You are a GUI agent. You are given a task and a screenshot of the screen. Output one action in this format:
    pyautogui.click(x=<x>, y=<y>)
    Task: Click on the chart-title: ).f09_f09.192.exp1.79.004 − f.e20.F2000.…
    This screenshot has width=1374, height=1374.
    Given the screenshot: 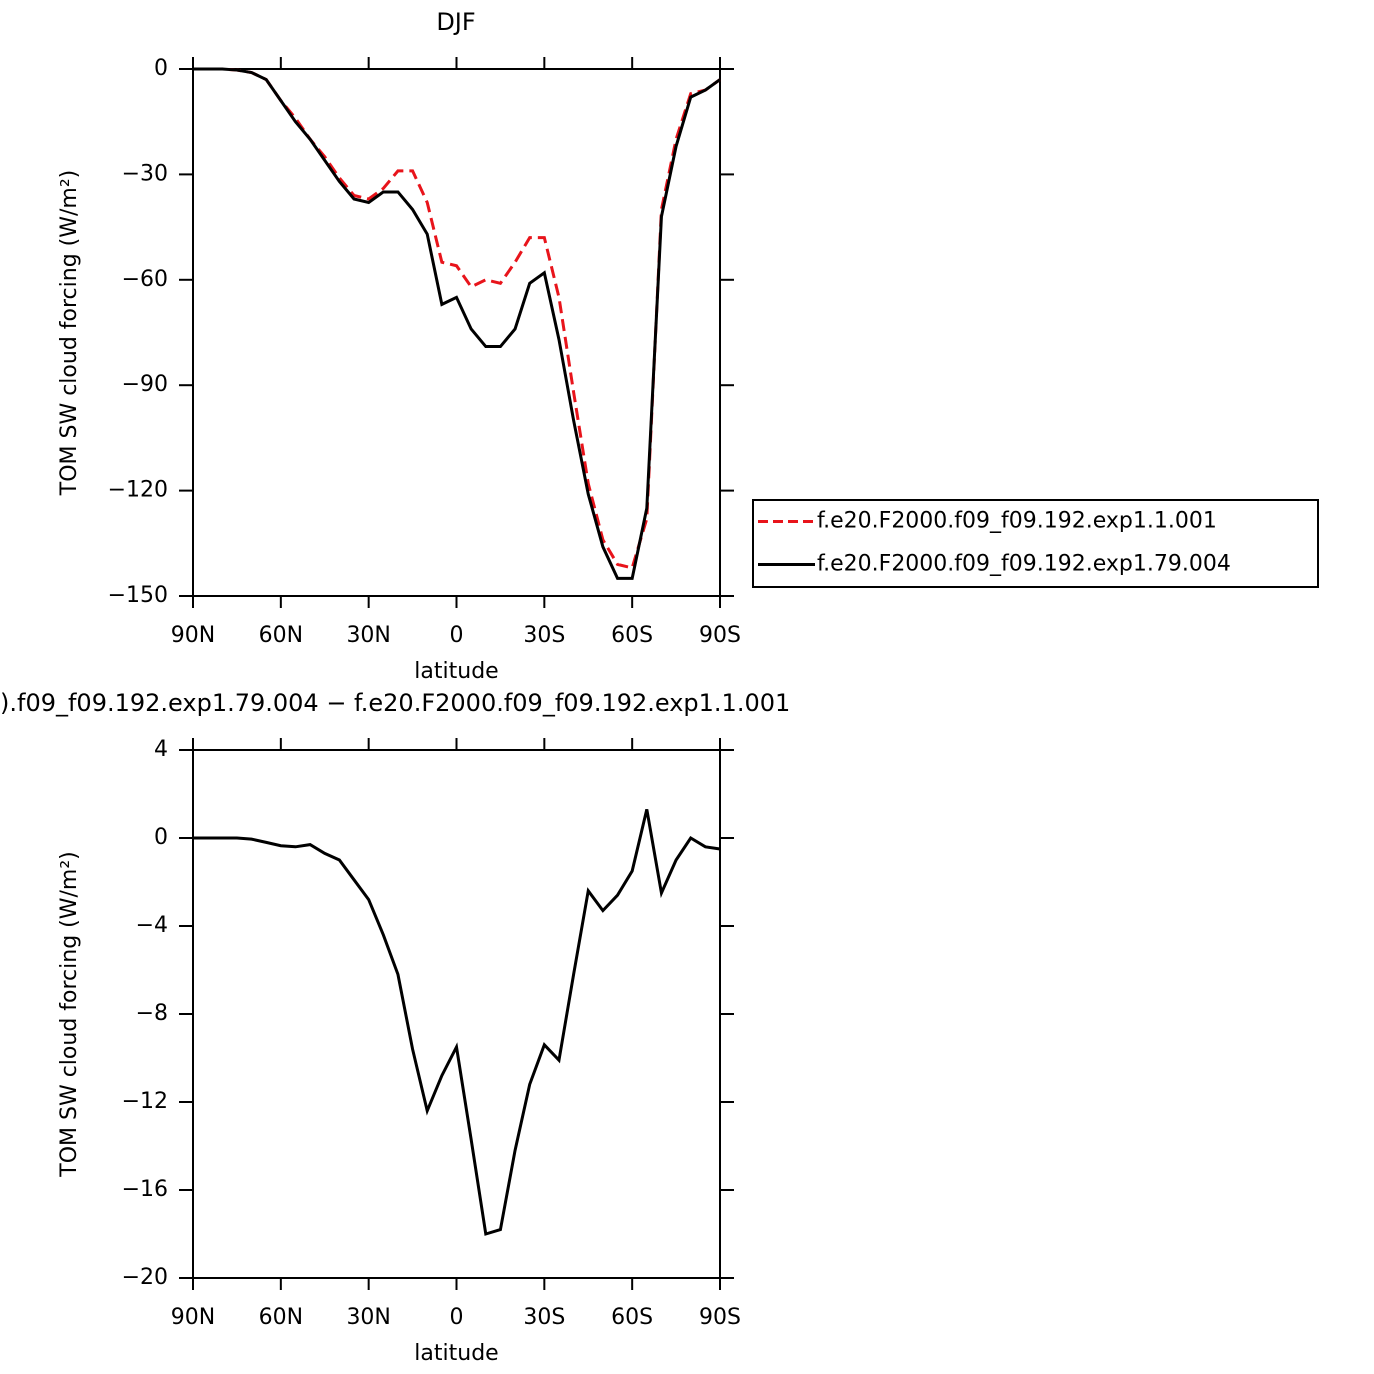 What is the action you would take?
    pyautogui.click(x=395, y=703)
    